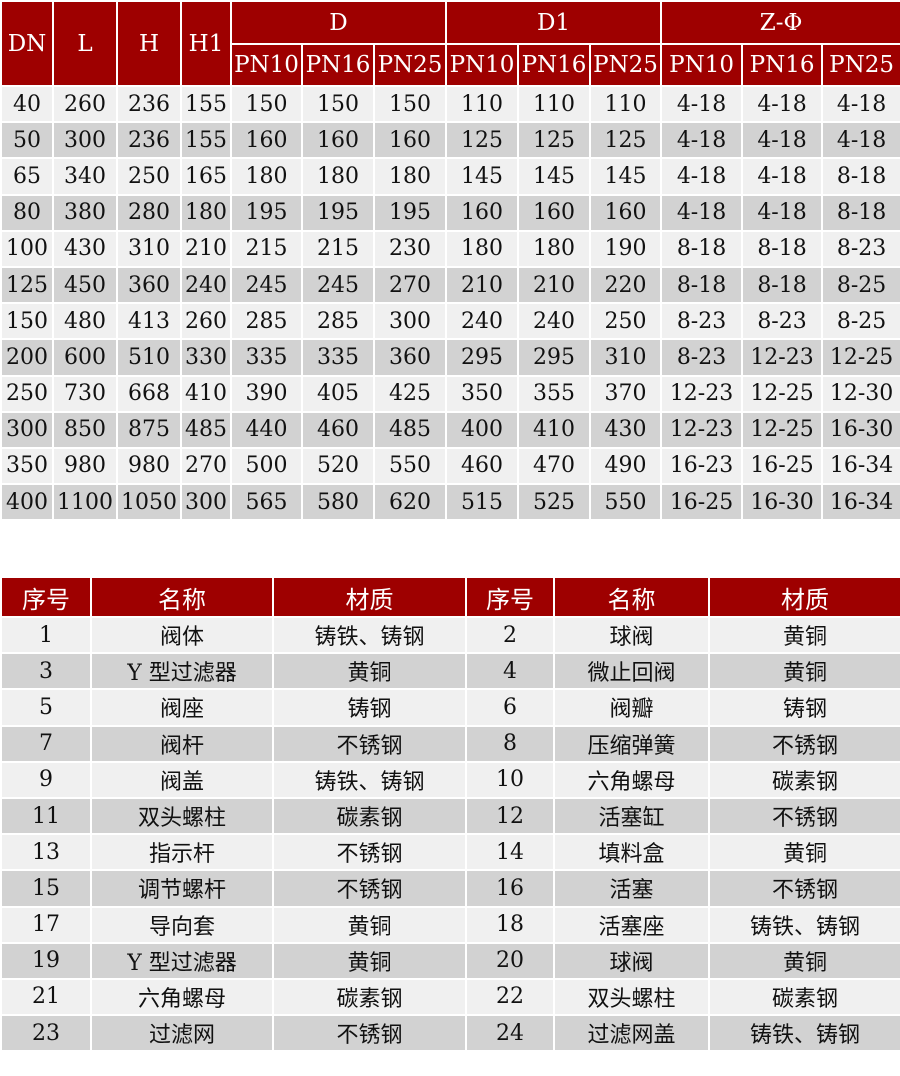  Describe the element at coordinates (46, 888) in the screenshot. I see `table-cell: 15` at that location.